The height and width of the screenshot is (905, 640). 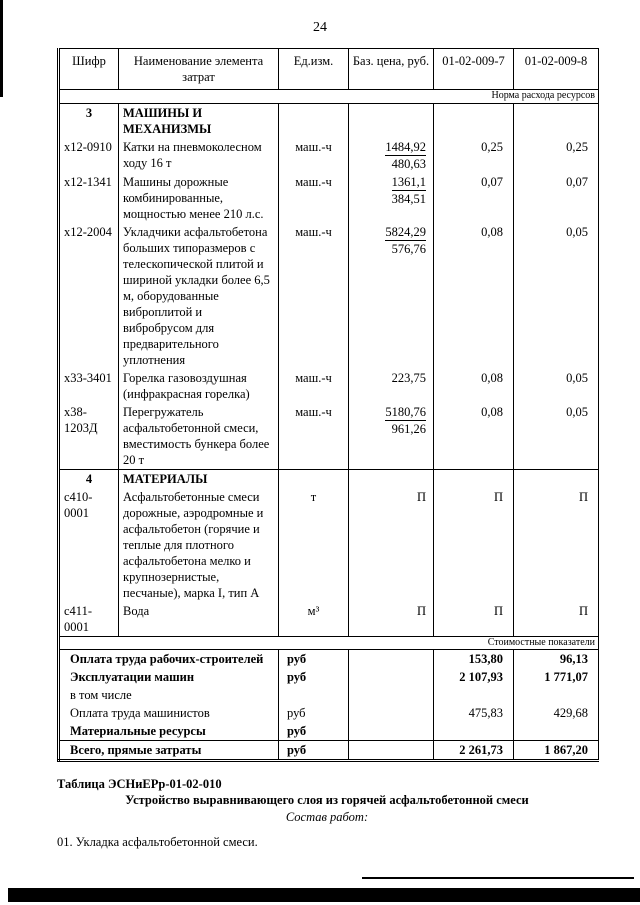 What do you see at coordinates (408, 163) in the screenshot?
I see `price-bottom: 480,63` at bounding box center [408, 163].